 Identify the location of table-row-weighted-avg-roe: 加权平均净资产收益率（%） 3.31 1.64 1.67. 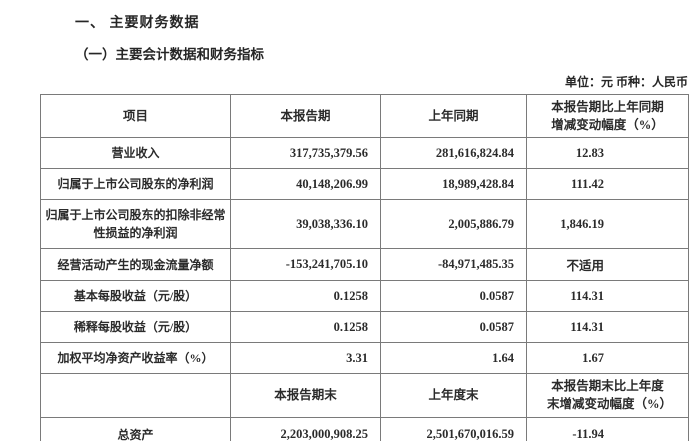
(364, 358).